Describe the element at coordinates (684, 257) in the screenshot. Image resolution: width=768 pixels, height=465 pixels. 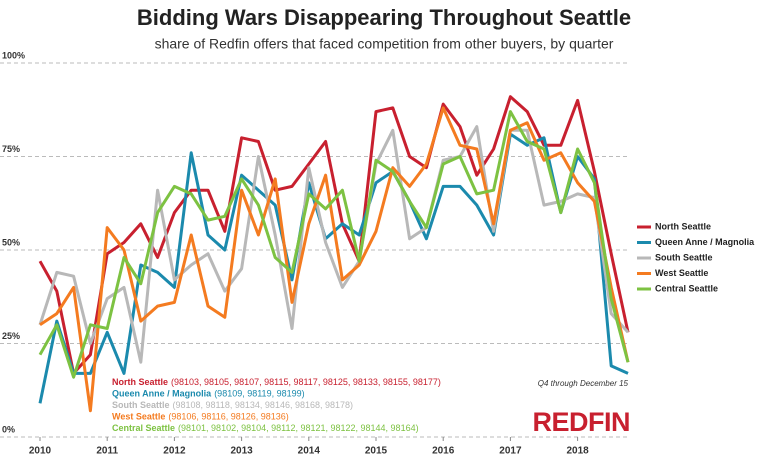
I see `legend-label: South Seattle` at that location.